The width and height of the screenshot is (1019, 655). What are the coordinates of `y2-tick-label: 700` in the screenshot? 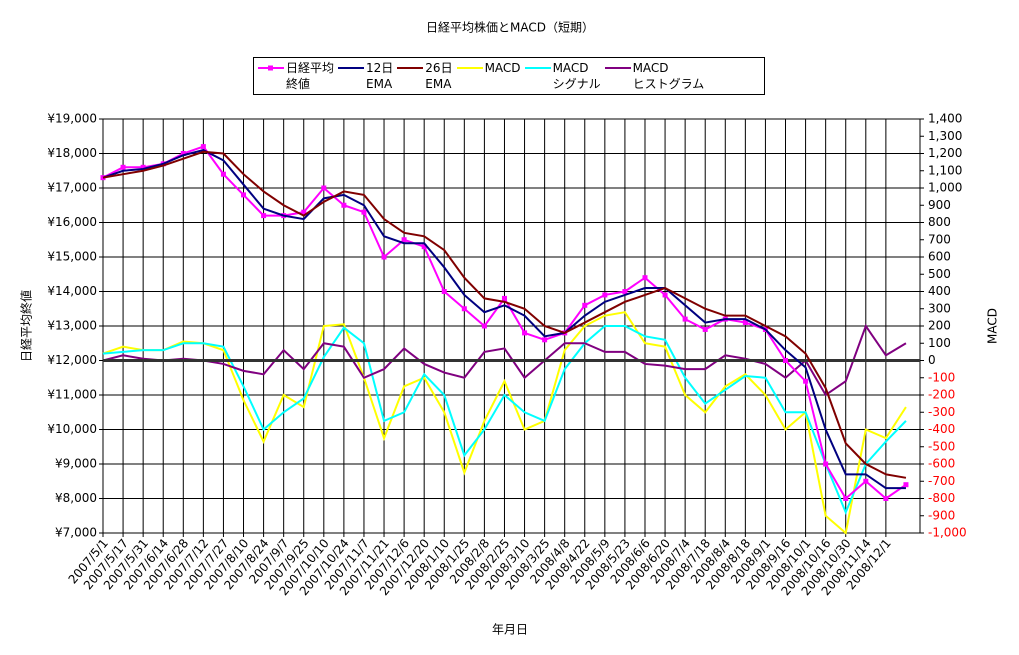 It's located at (939, 239).